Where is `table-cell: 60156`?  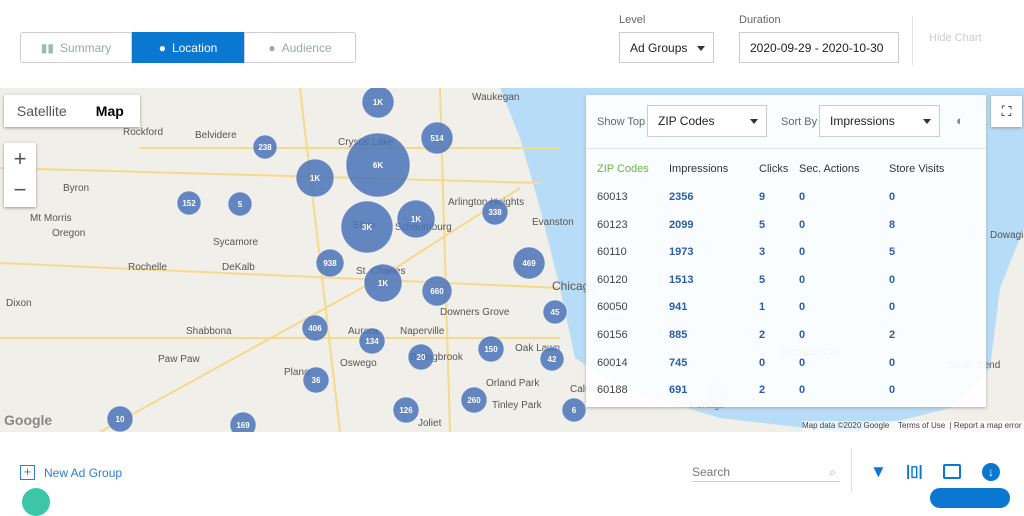 table-cell: 60156 is located at coordinates (612, 335).